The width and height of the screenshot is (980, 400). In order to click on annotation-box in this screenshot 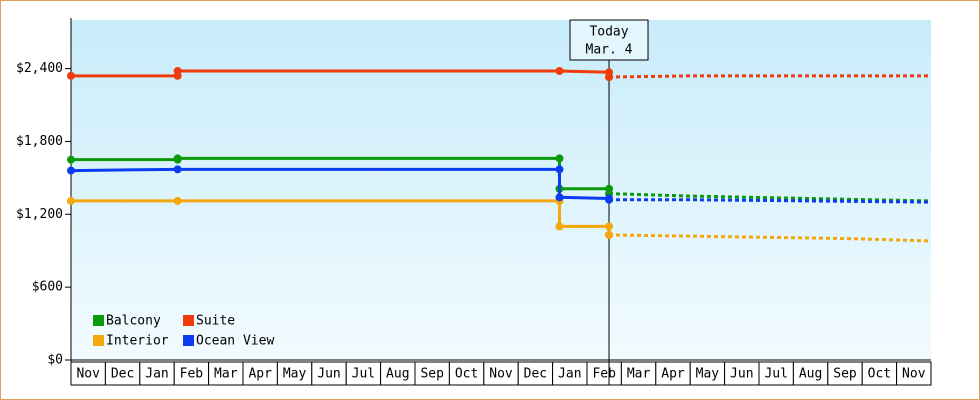, I will do `click(609, 40)`.